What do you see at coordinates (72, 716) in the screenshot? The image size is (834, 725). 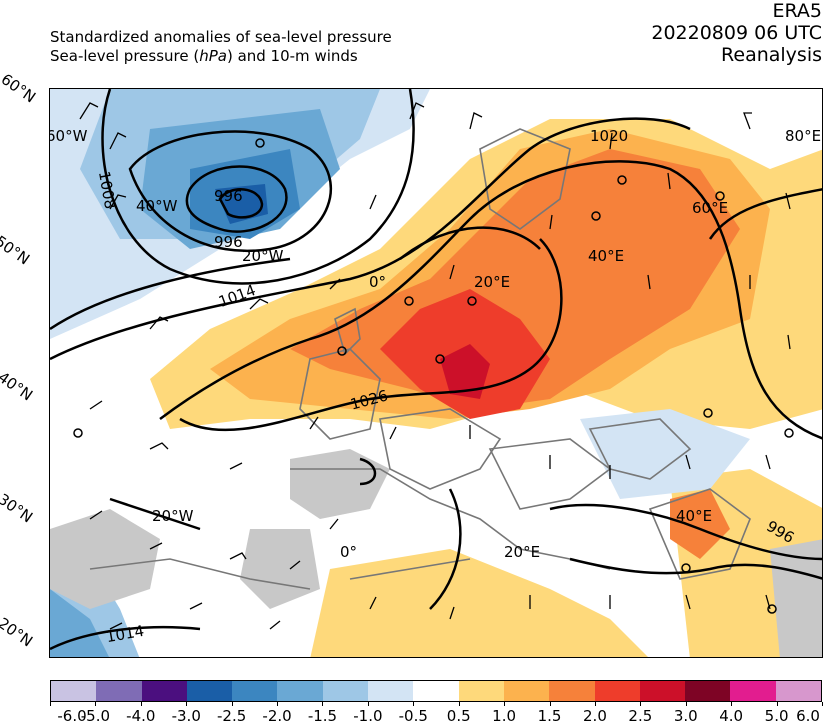 I see `colorbar-tick-label: -6.0` at bounding box center [72, 716].